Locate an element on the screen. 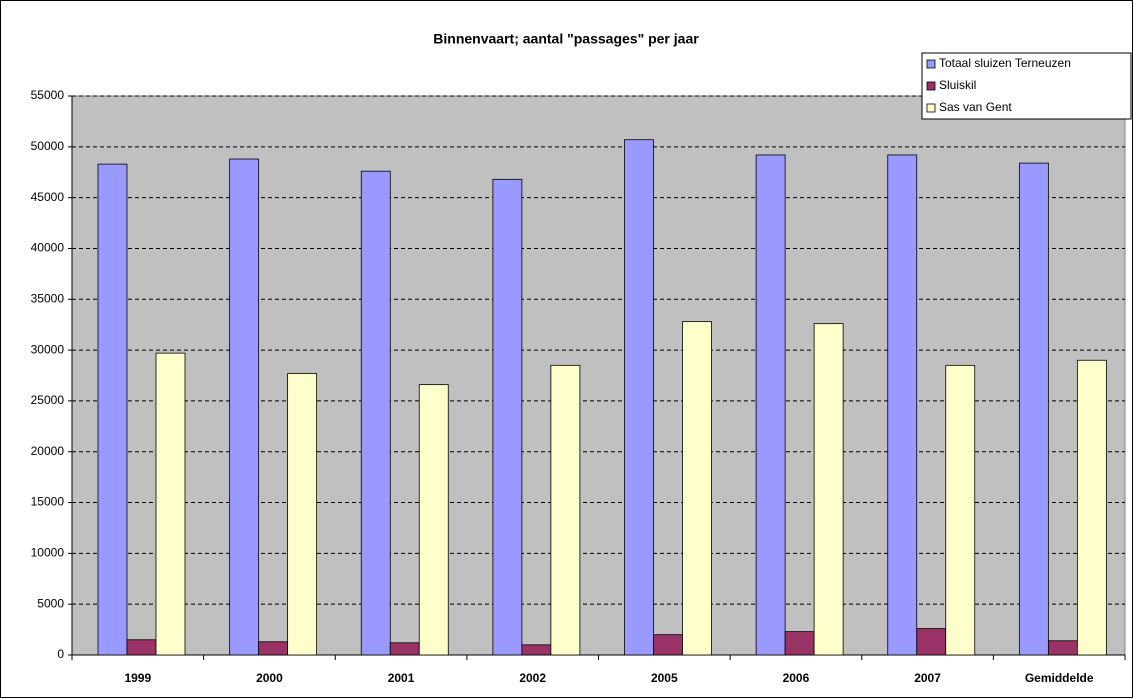  x-tick-label: 2000 is located at coordinates (269, 678).